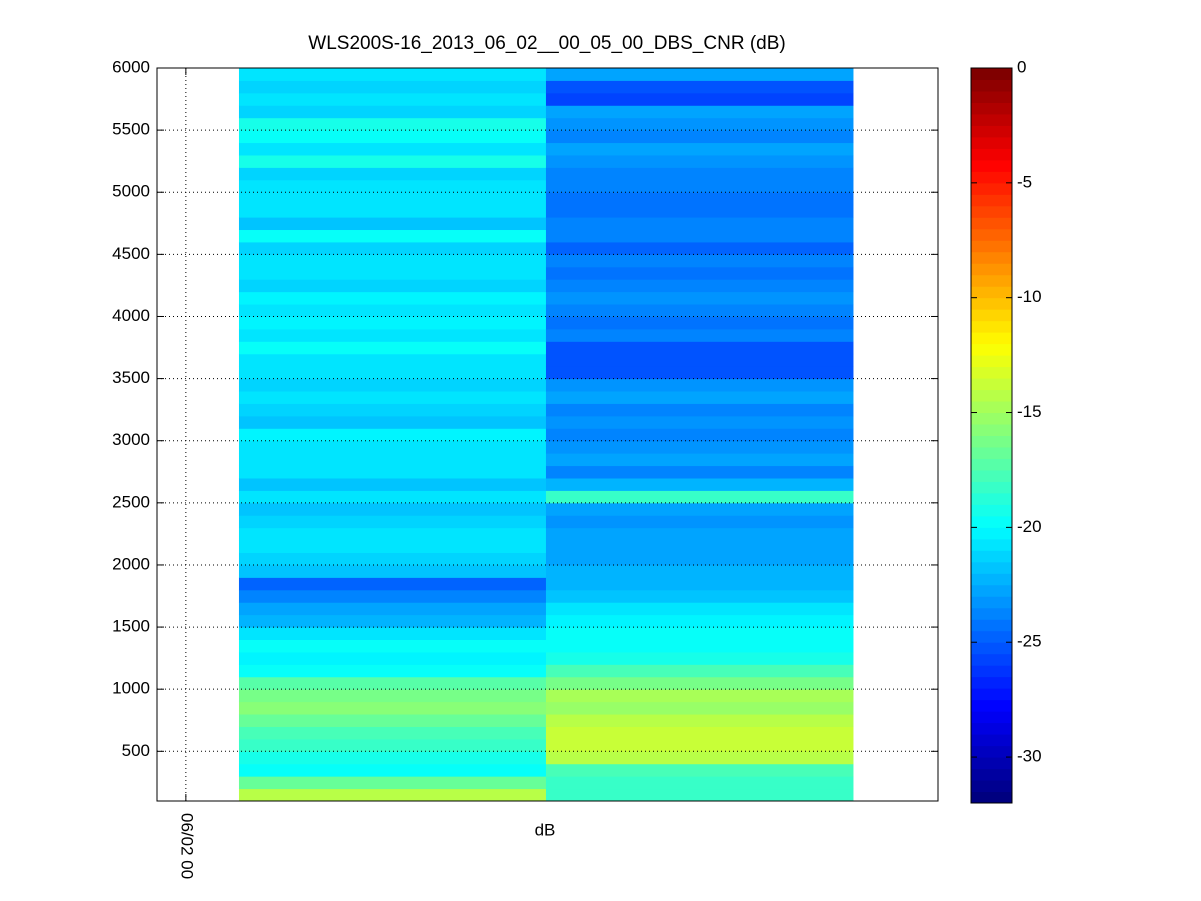  Describe the element at coordinates (131, 315) in the screenshot. I see `y-tick-label: 4000` at that location.